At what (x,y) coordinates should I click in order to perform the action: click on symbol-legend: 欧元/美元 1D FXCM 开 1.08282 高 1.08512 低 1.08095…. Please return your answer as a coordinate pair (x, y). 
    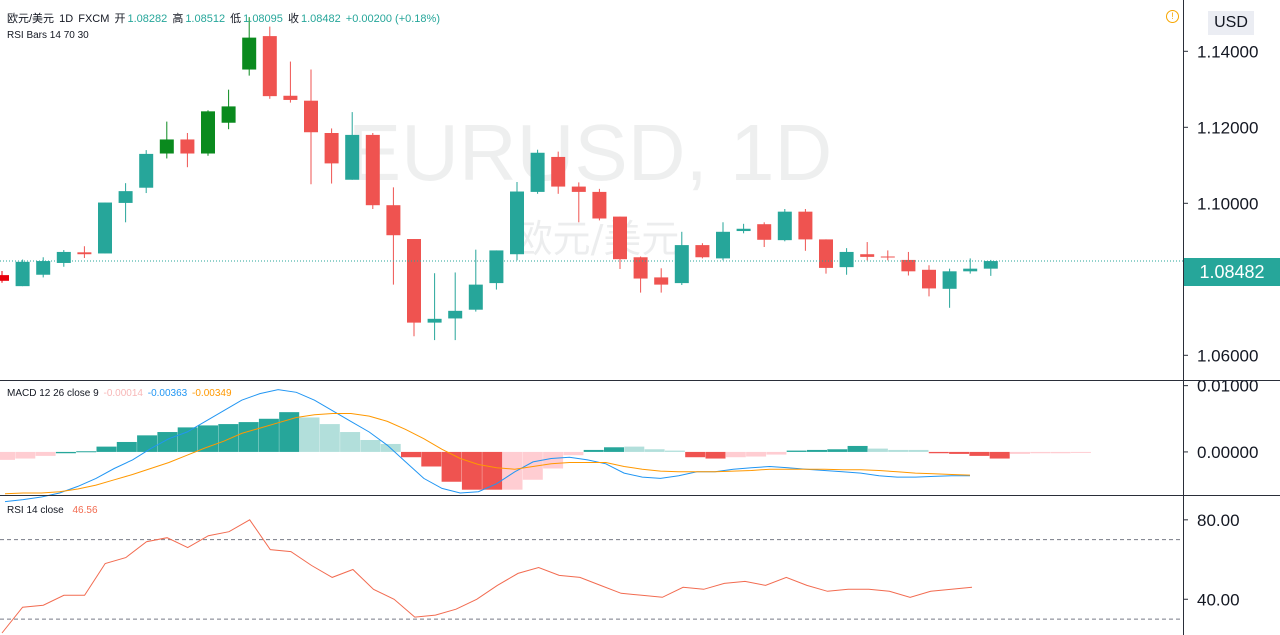
    Looking at the image, I should click on (224, 18).